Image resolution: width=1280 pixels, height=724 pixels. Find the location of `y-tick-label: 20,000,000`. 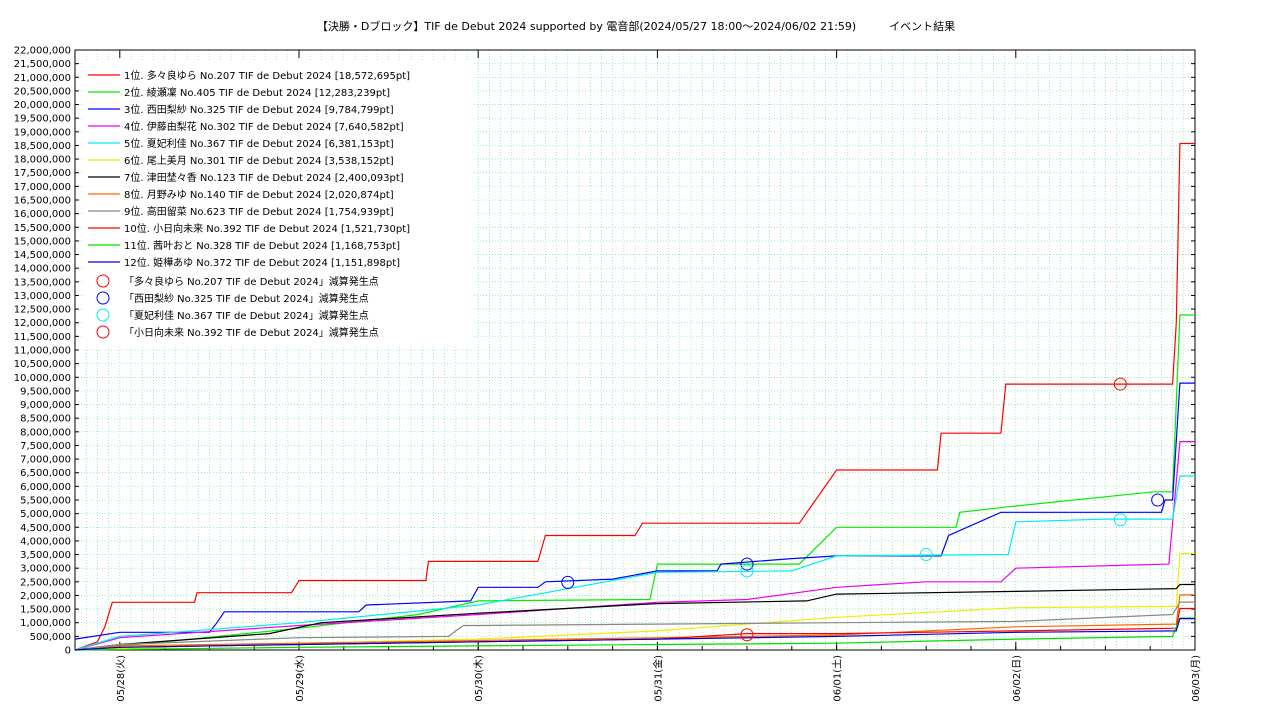

y-tick-label: 20,000,000 is located at coordinates (42, 105).